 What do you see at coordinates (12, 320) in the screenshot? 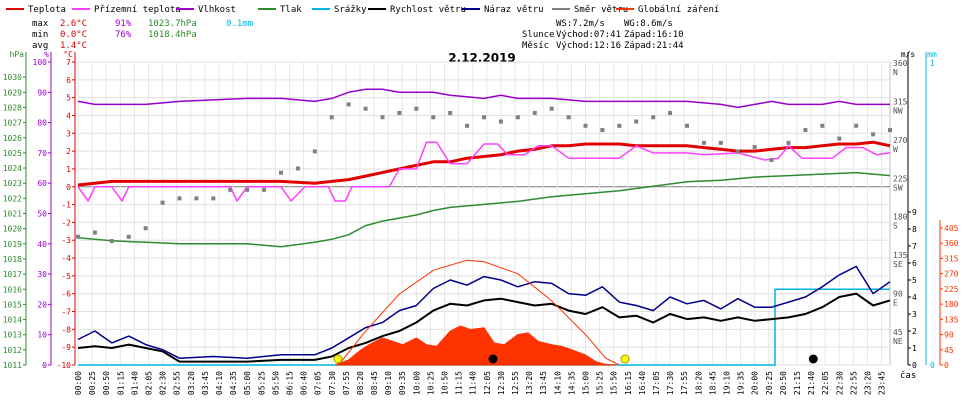
I see `pressure-tick-label: 1014` at bounding box center [12, 320].